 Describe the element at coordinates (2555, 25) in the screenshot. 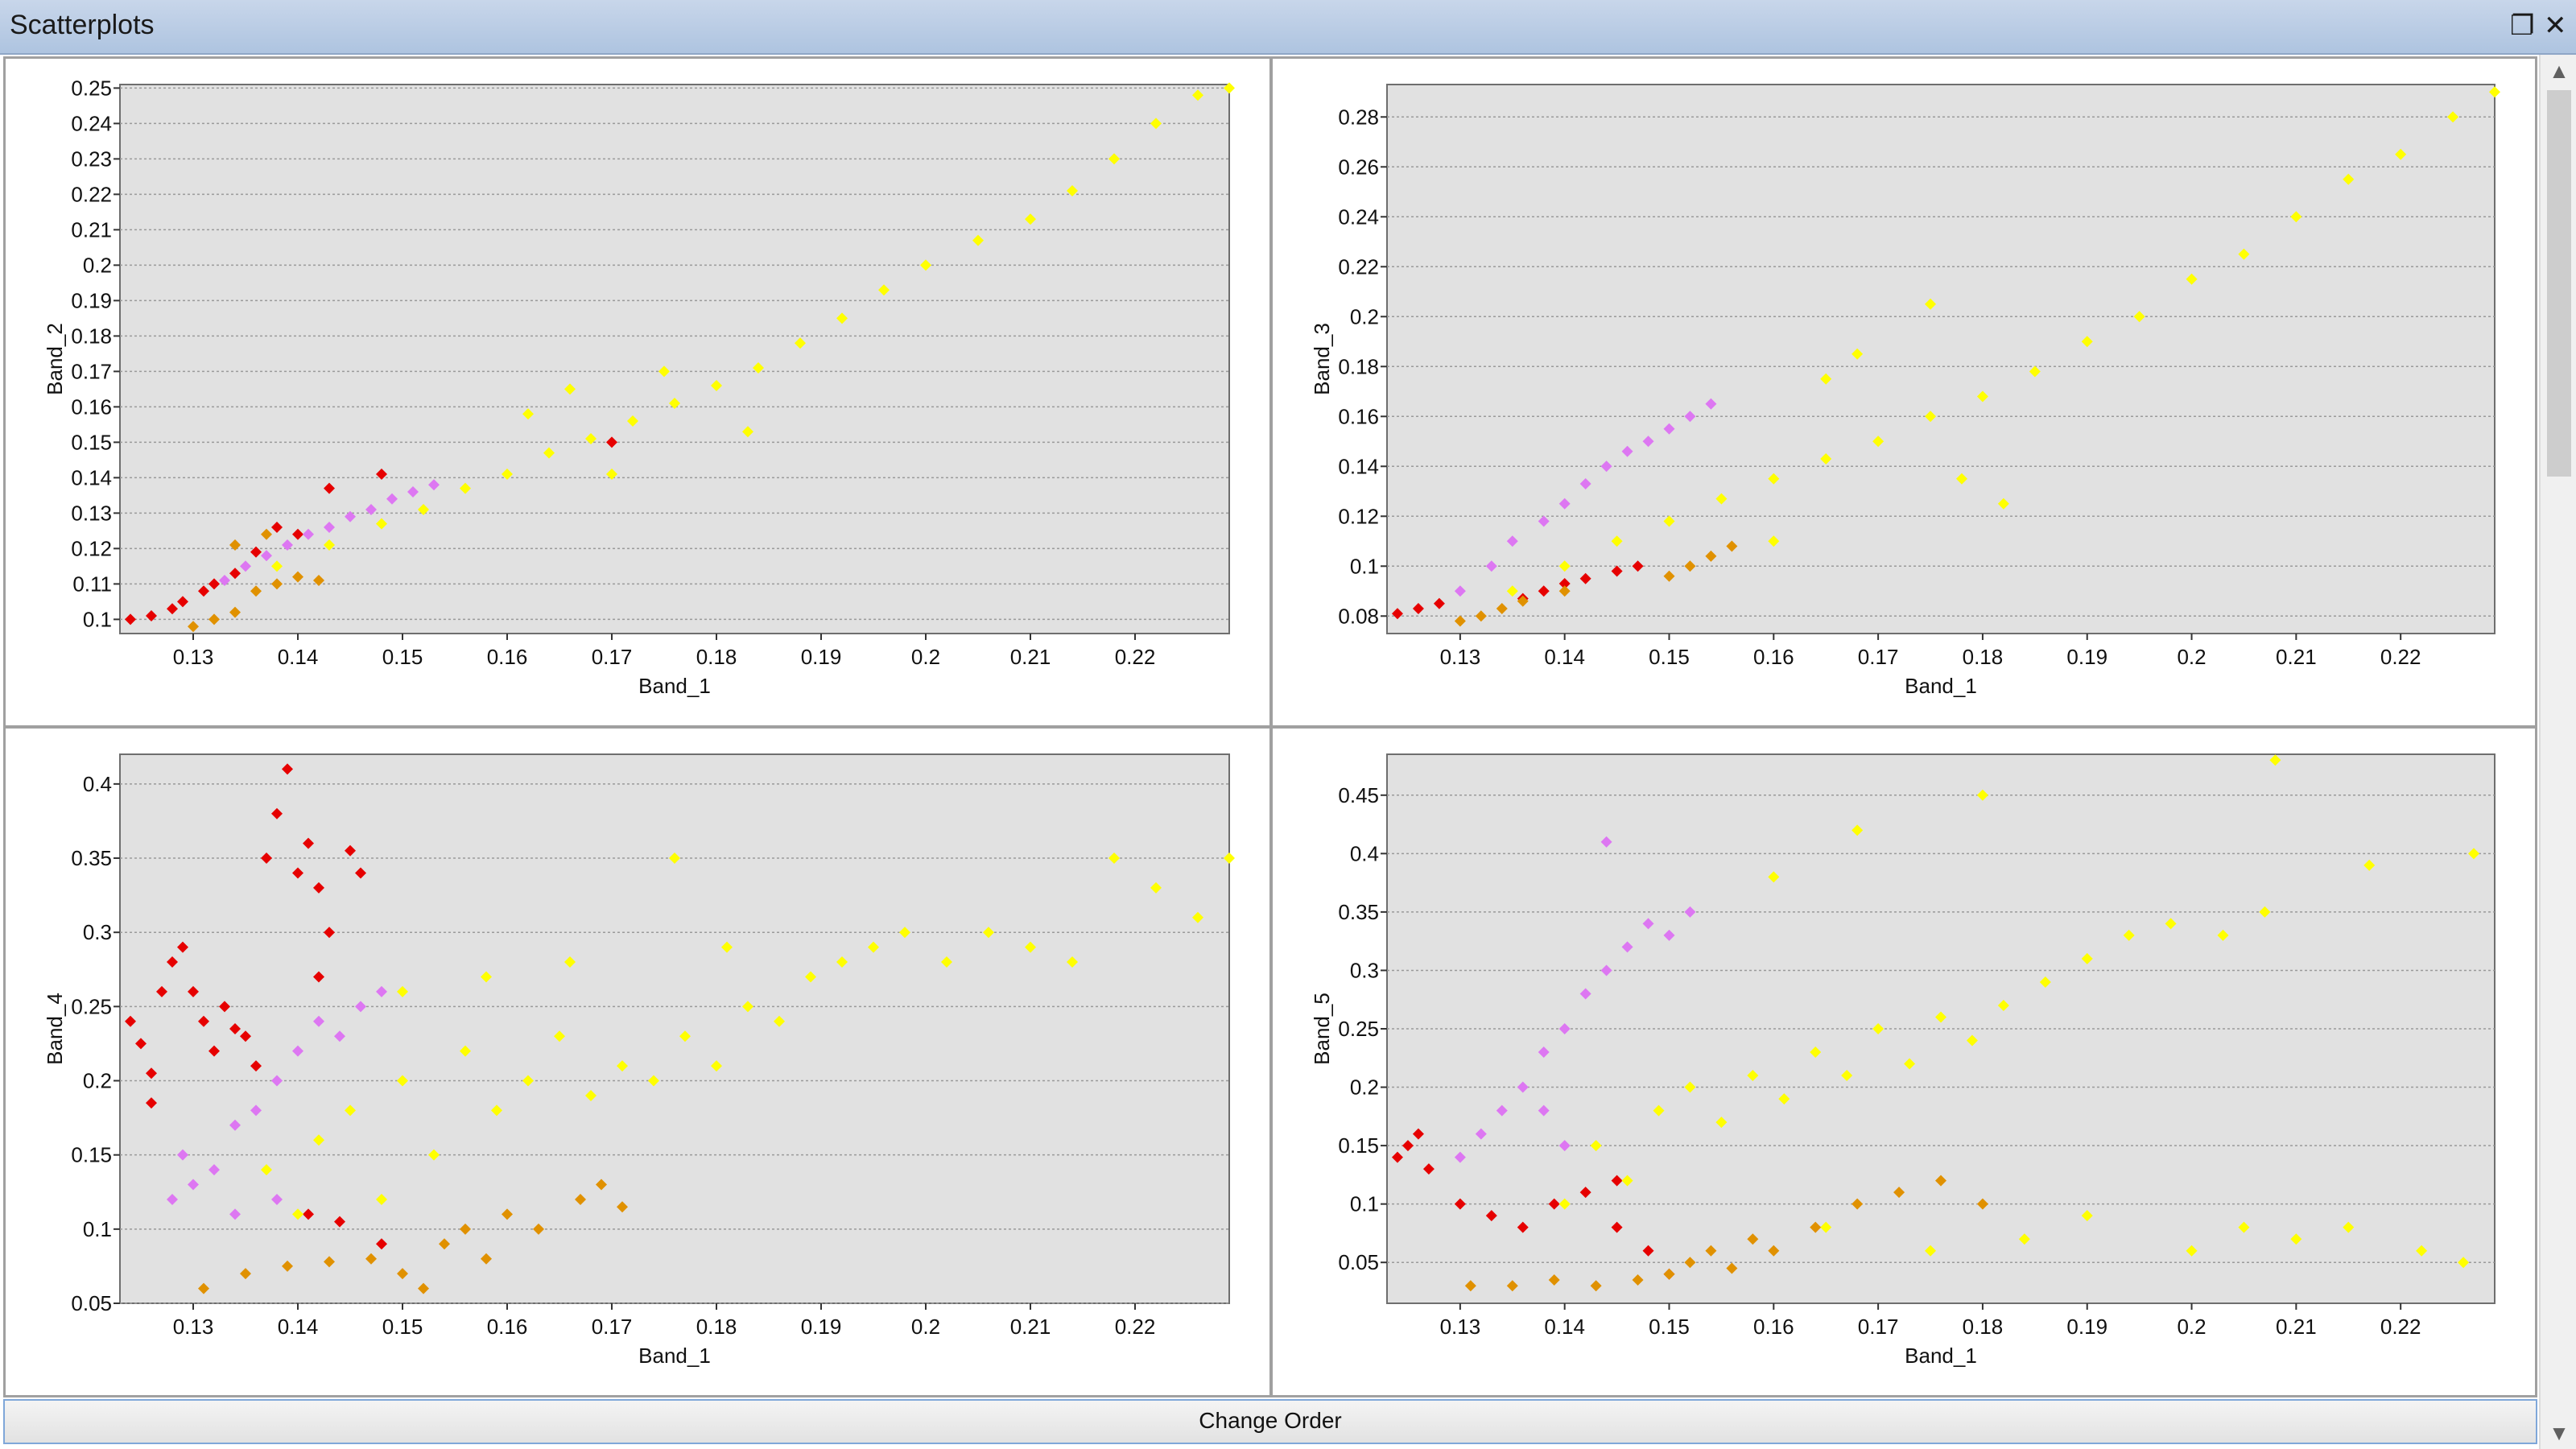

I see `close-window-icon: ✕` at that location.